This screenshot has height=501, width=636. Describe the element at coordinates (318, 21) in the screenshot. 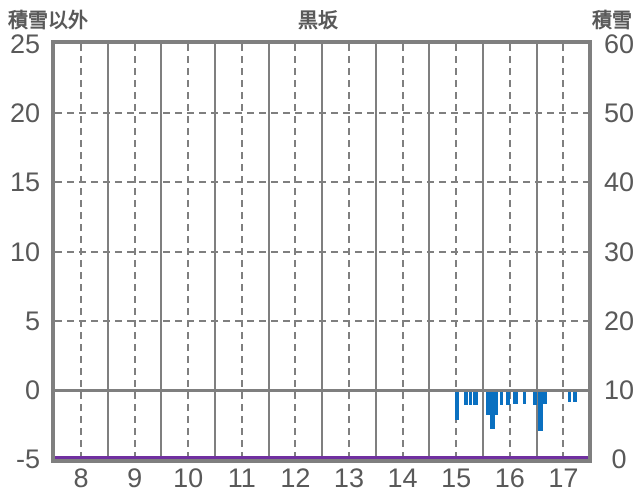

I see `chart-title: 黒坂` at that location.